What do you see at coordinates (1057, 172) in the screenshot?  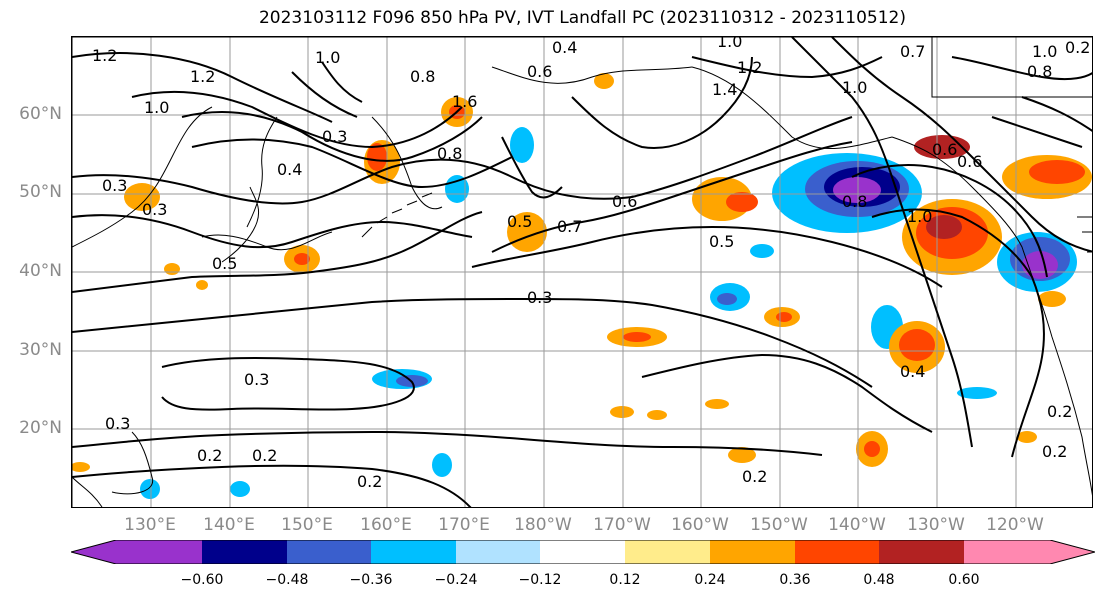 I see `pos-anomaly-bc-coast-core` at bounding box center [1057, 172].